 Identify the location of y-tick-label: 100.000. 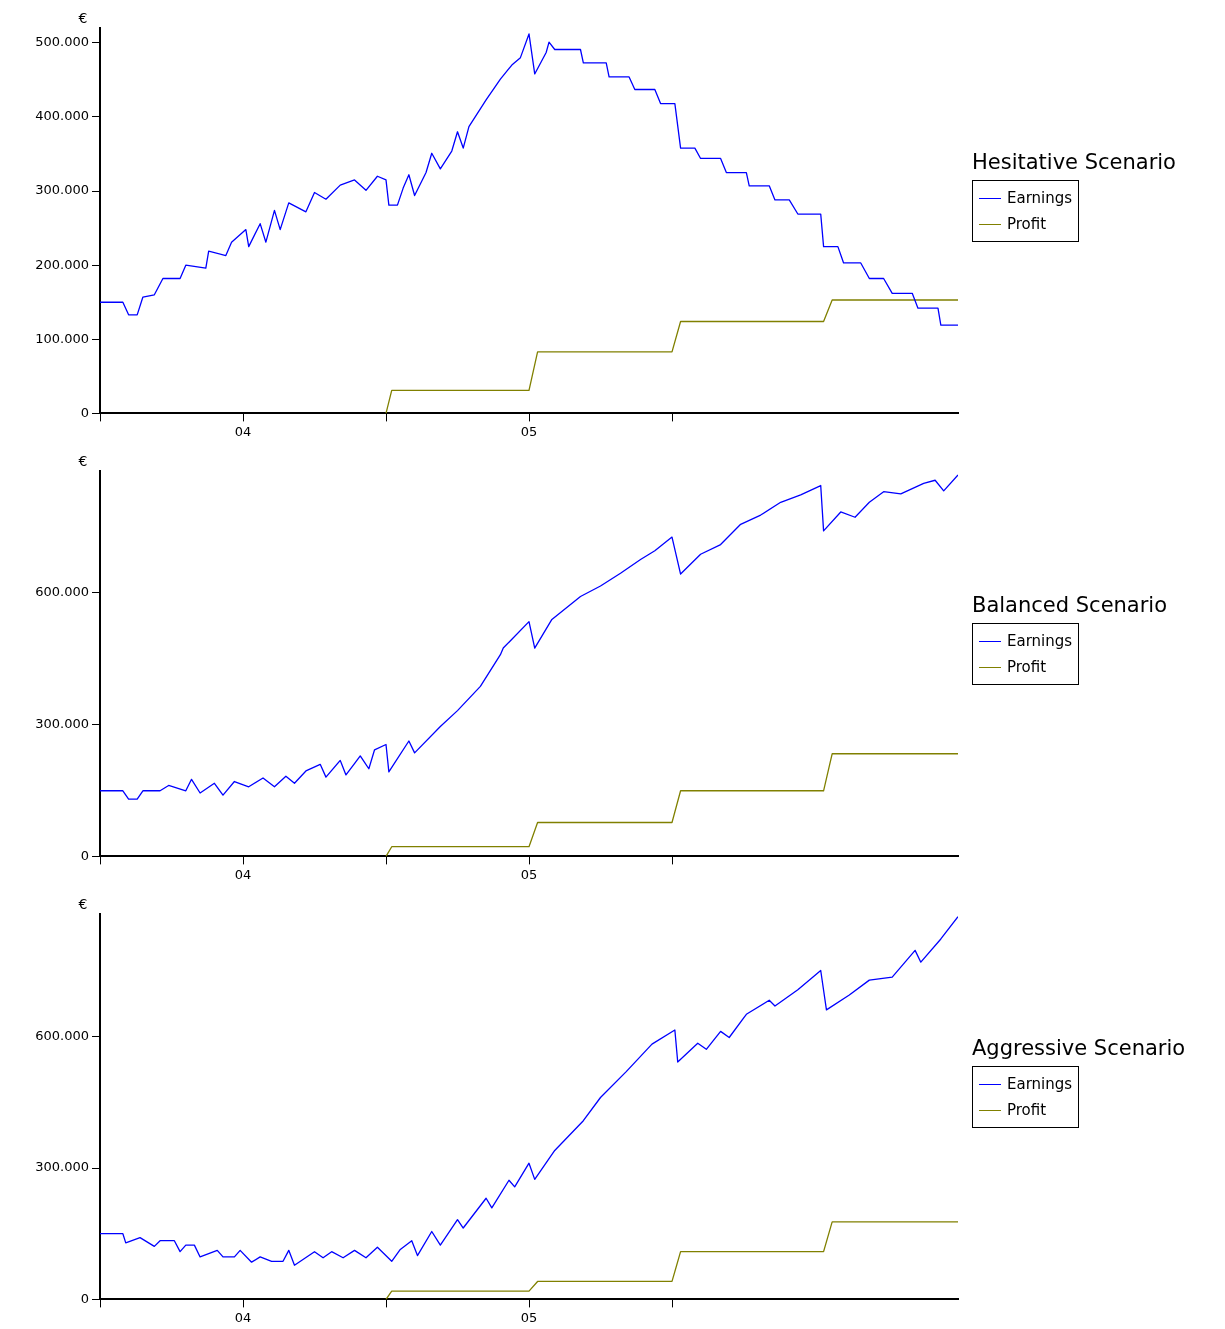
(62, 338).